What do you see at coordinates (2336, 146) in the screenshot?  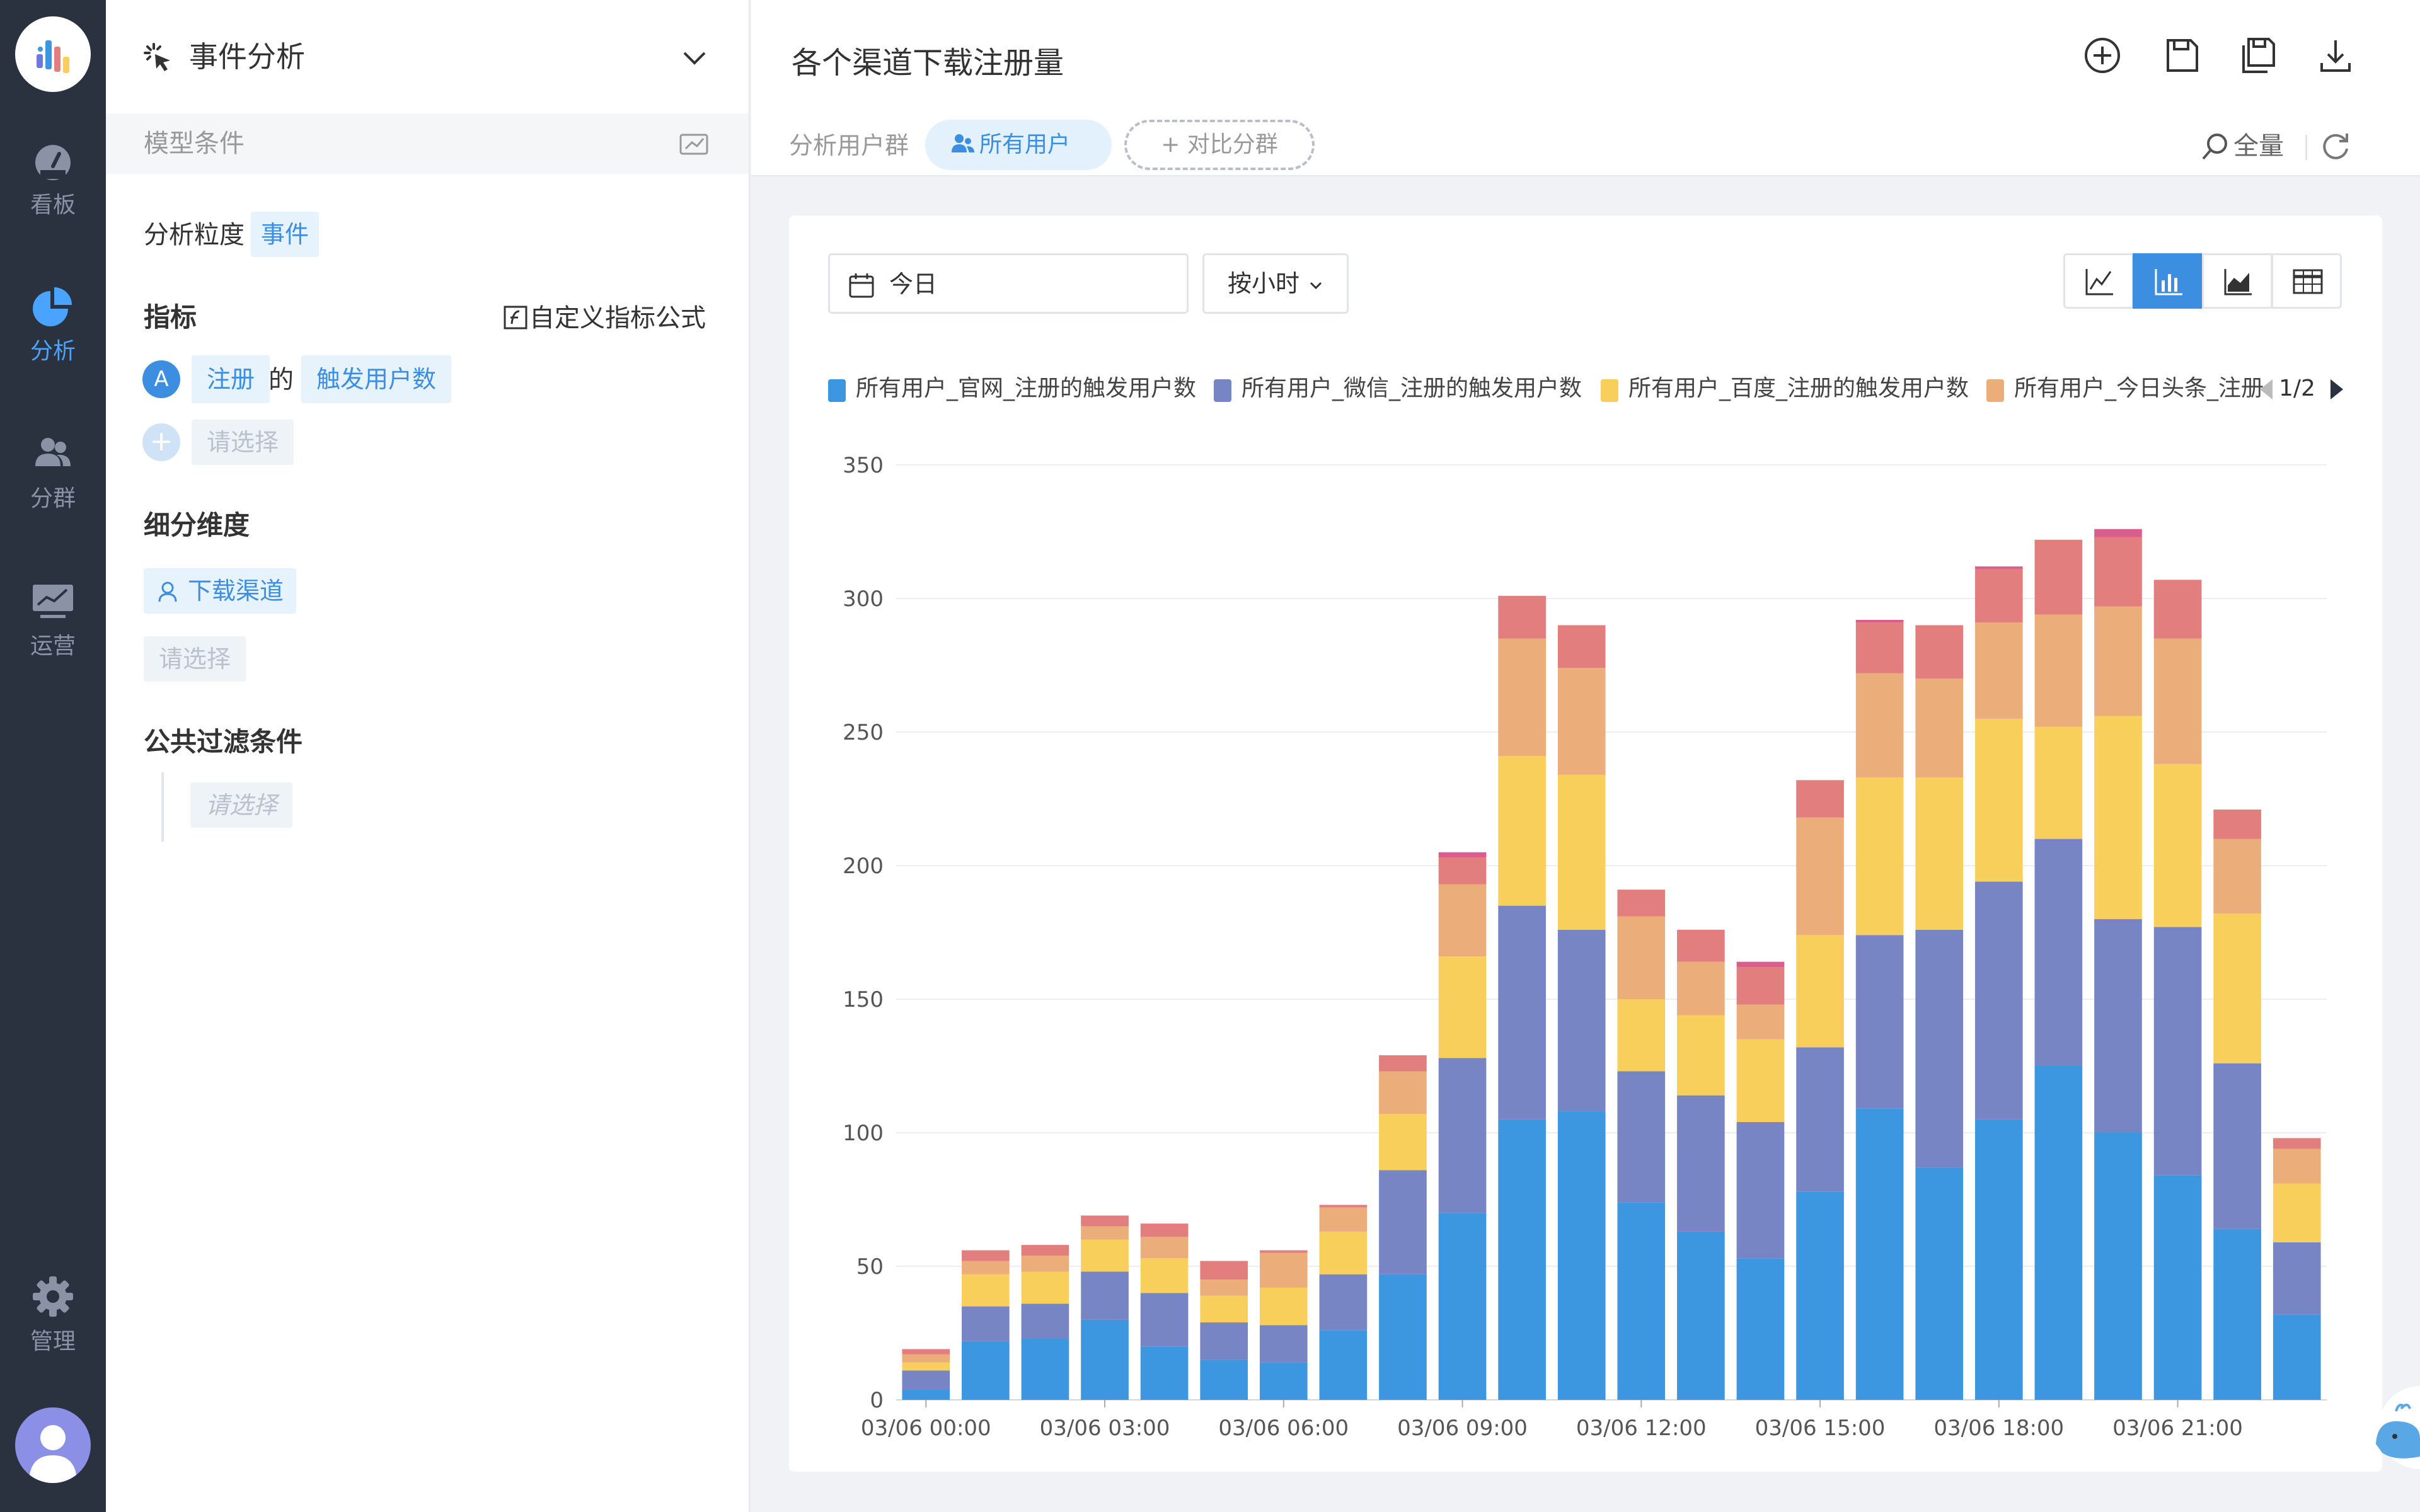 I see `refresh-icon` at bounding box center [2336, 146].